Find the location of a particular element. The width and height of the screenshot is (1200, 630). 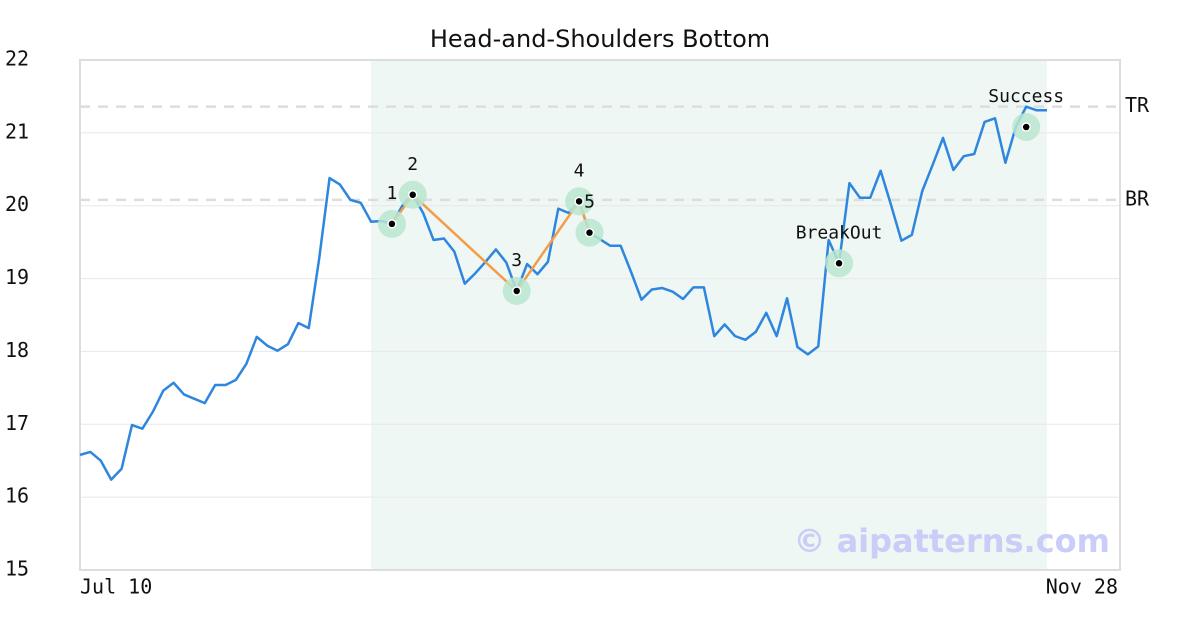

pattern-point-label: 2 is located at coordinates (412, 164).